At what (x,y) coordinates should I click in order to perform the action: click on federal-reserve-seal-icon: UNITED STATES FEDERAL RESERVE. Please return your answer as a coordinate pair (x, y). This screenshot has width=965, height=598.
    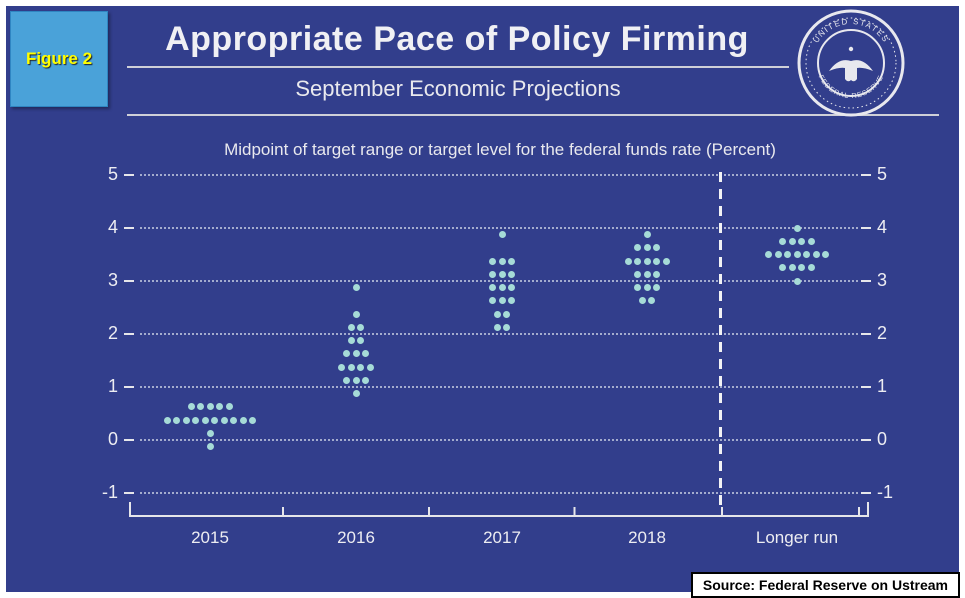
    Looking at the image, I should click on (851, 63).